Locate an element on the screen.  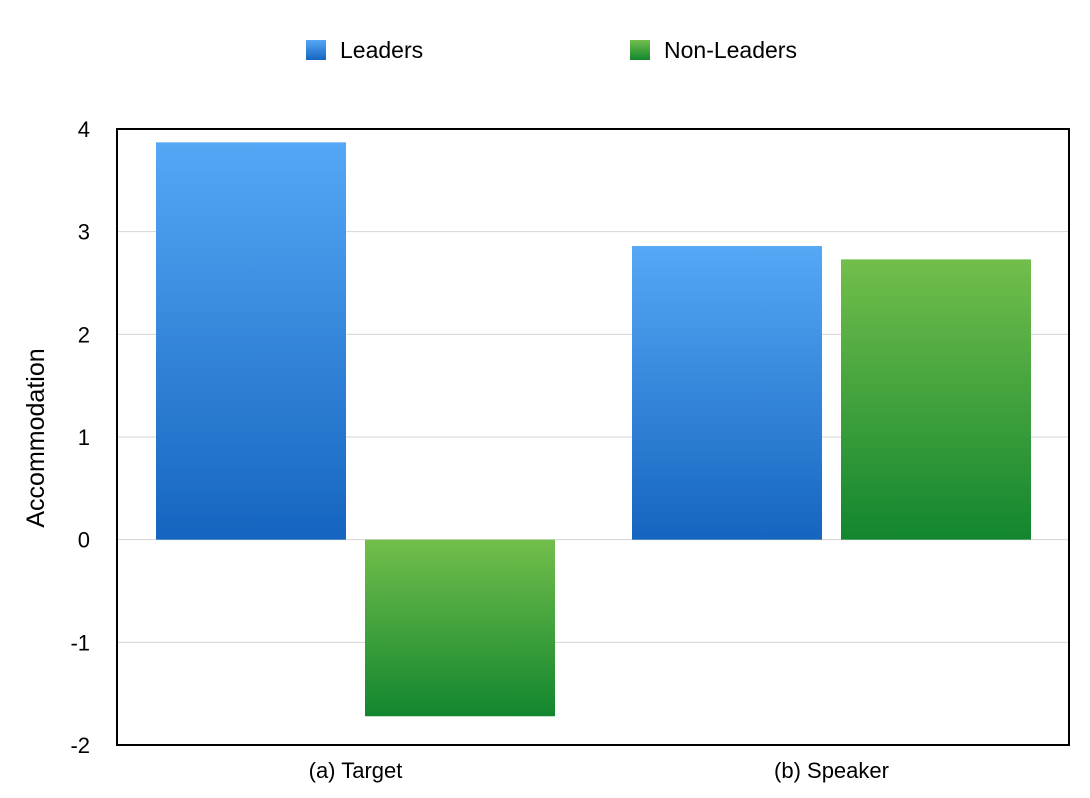
y-axis-title: Accommodation is located at coordinates (36, 437).